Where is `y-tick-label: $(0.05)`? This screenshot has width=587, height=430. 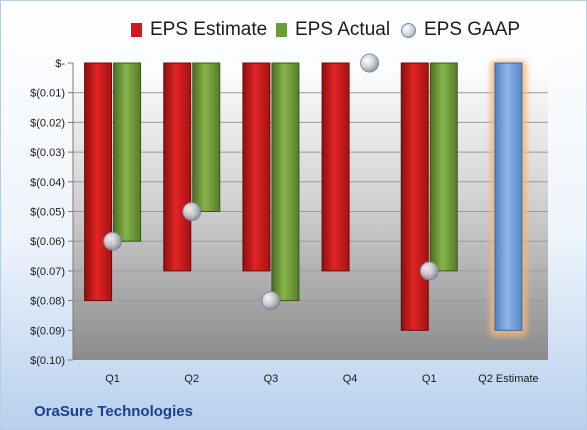 y-tick-label: $(0.05) is located at coordinates (47, 213).